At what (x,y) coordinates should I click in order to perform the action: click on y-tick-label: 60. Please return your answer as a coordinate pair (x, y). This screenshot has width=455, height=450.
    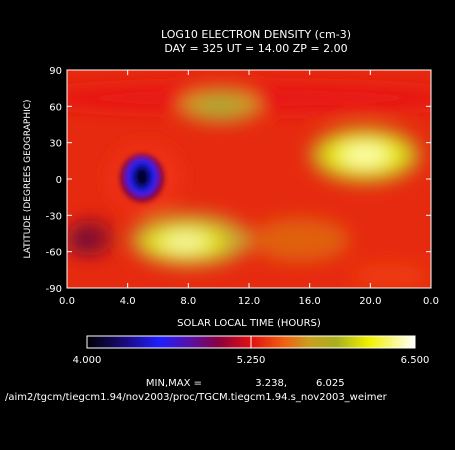
    Looking at the image, I should click on (55, 107).